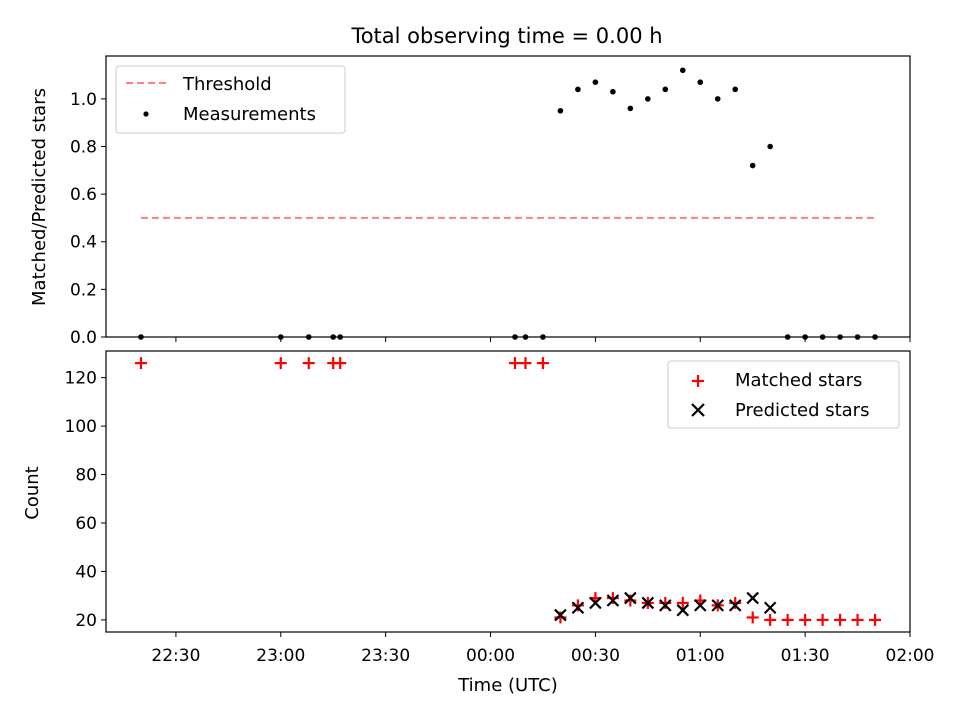  Describe the element at coordinates (175, 656) in the screenshot. I see `x-tick-label: 22:30` at that location.